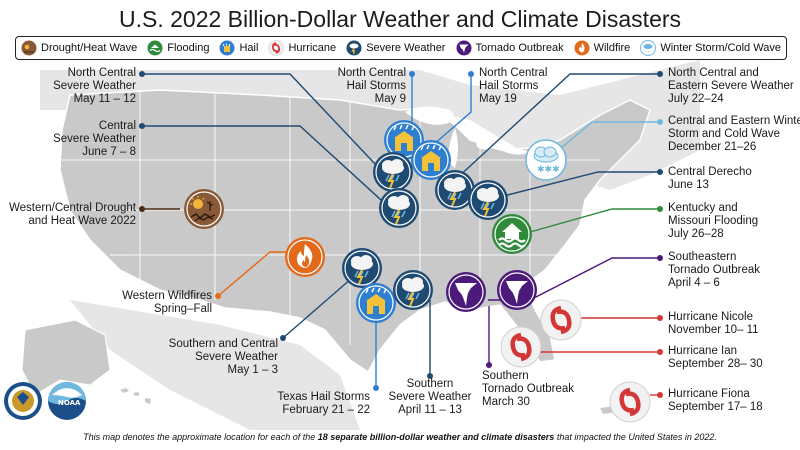  What do you see at coordinates (713, 323) in the screenshot?
I see `label-hurricane-nicole: Hurricane Nicole November 10– 11` at bounding box center [713, 323].